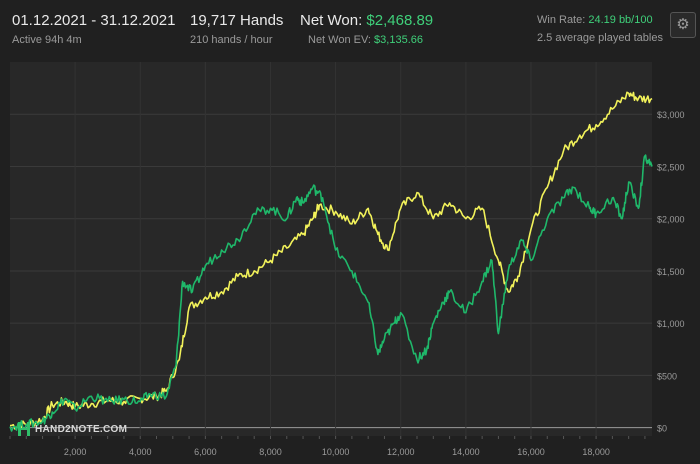 The height and width of the screenshot is (464, 700). Describe the element at coordinates (81, 429) in the screenshot. I see `logo-text: HAND2NOTE.COM` at that location.